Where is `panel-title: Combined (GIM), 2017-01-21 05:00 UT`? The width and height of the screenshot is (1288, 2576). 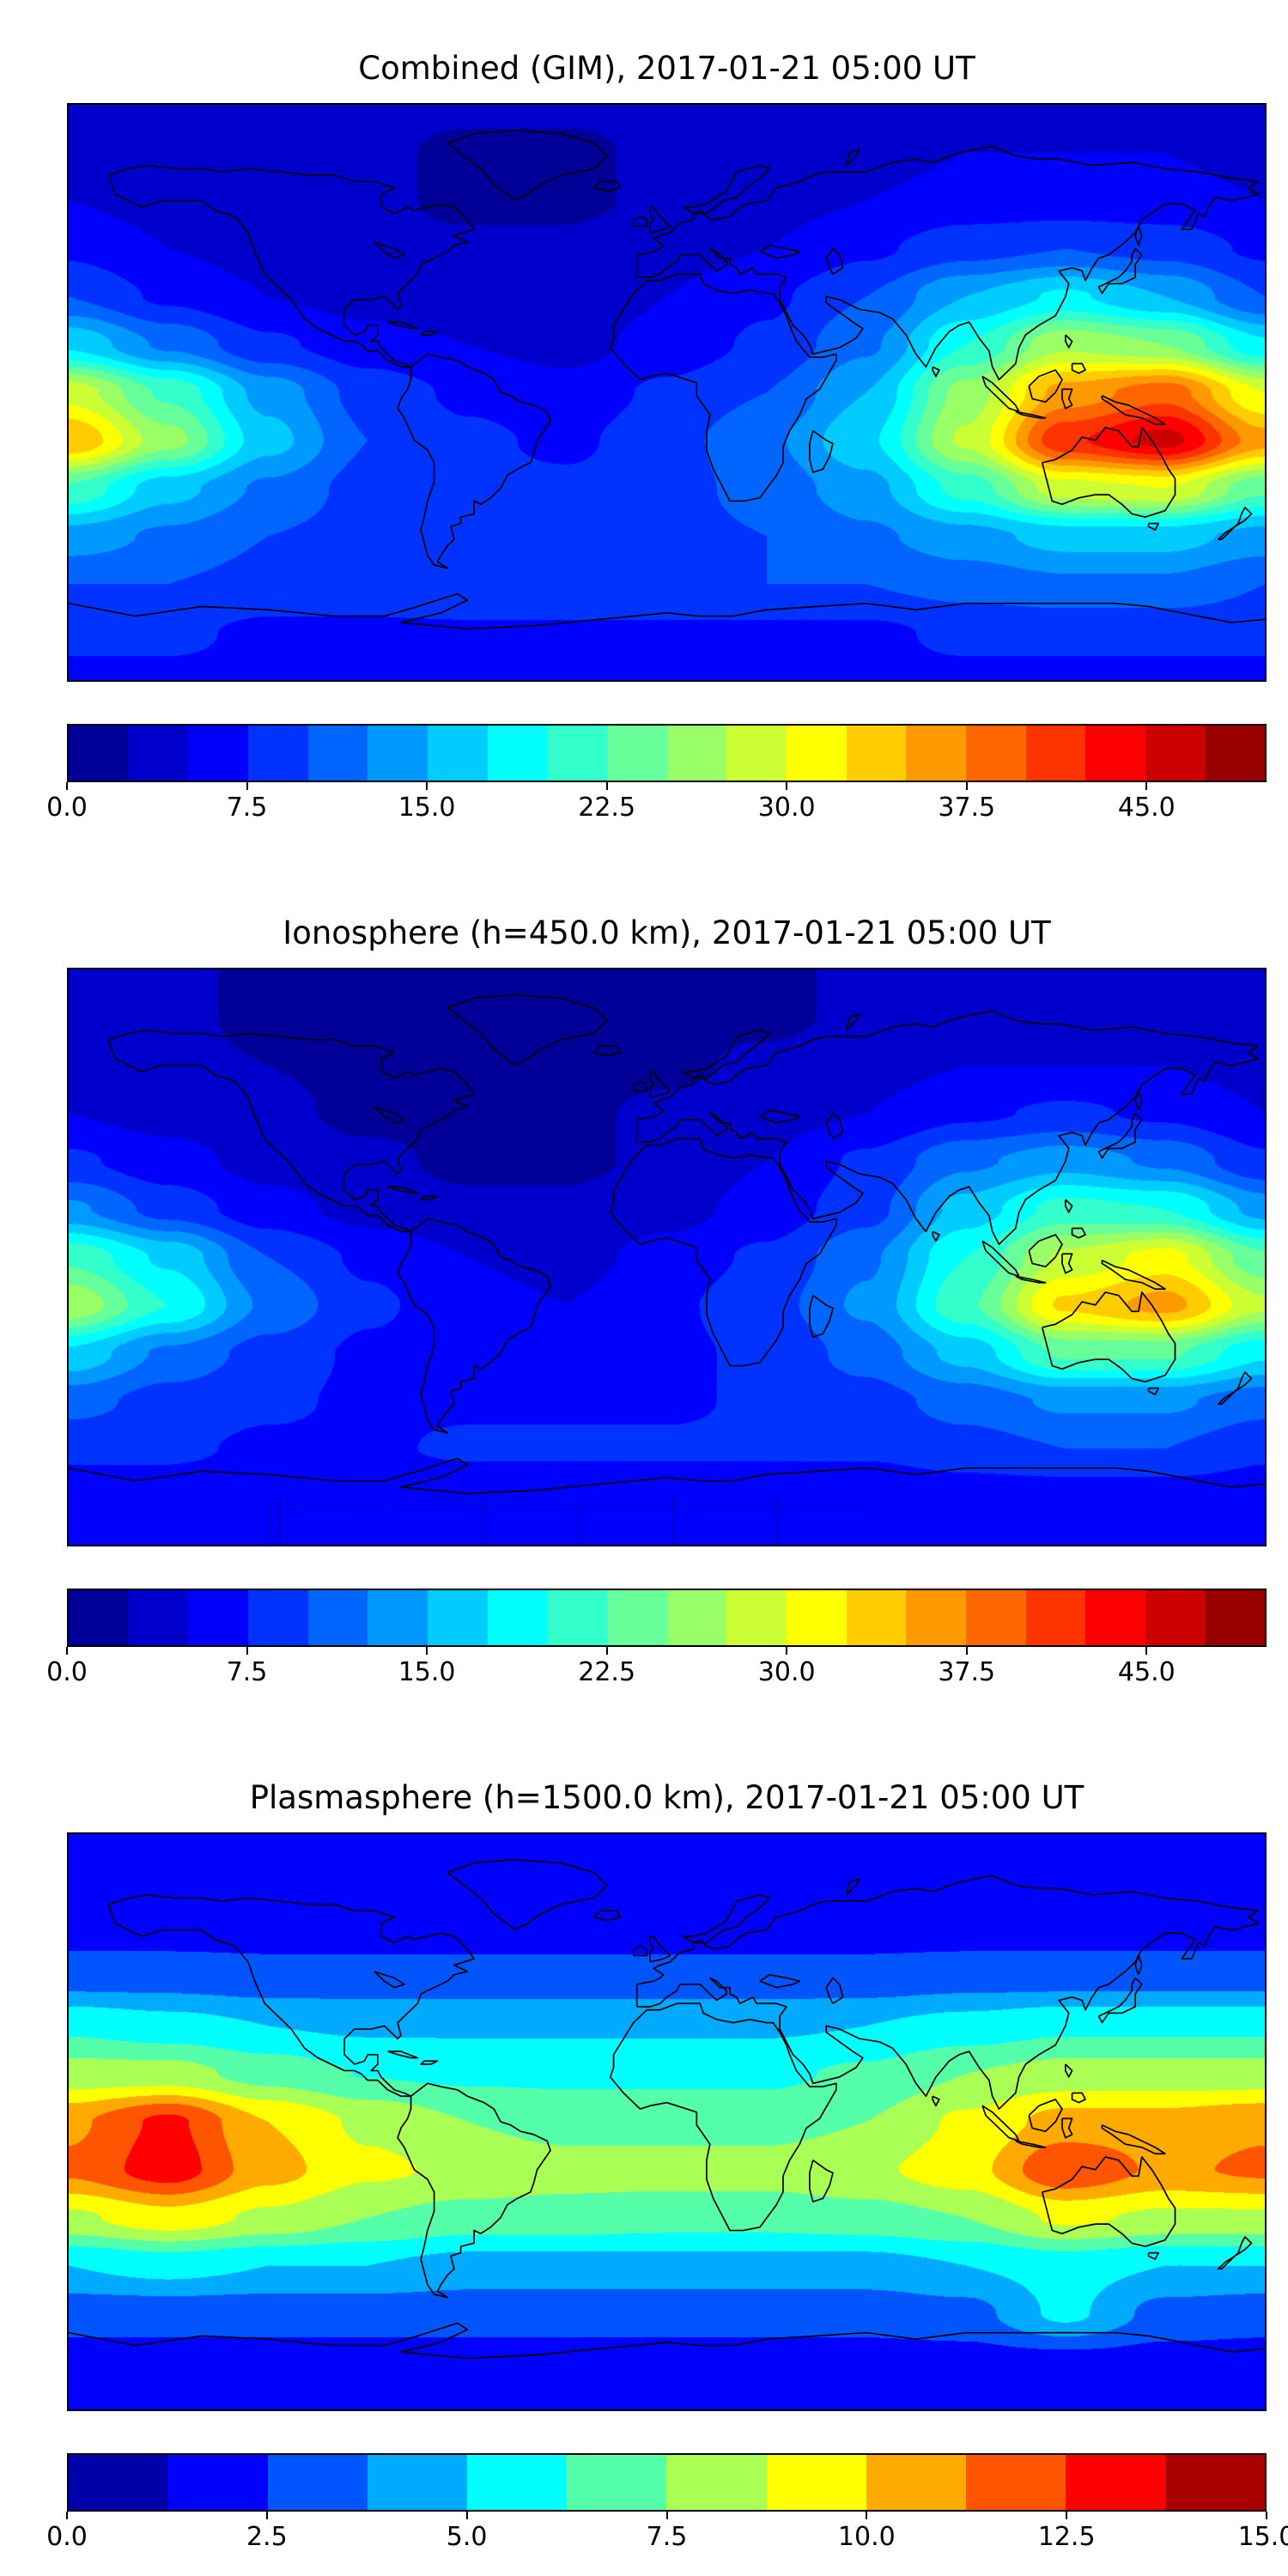 panel-title: Combined (GIM), 2017-01-21 05:00 UT is located at coordinates (666, 69).